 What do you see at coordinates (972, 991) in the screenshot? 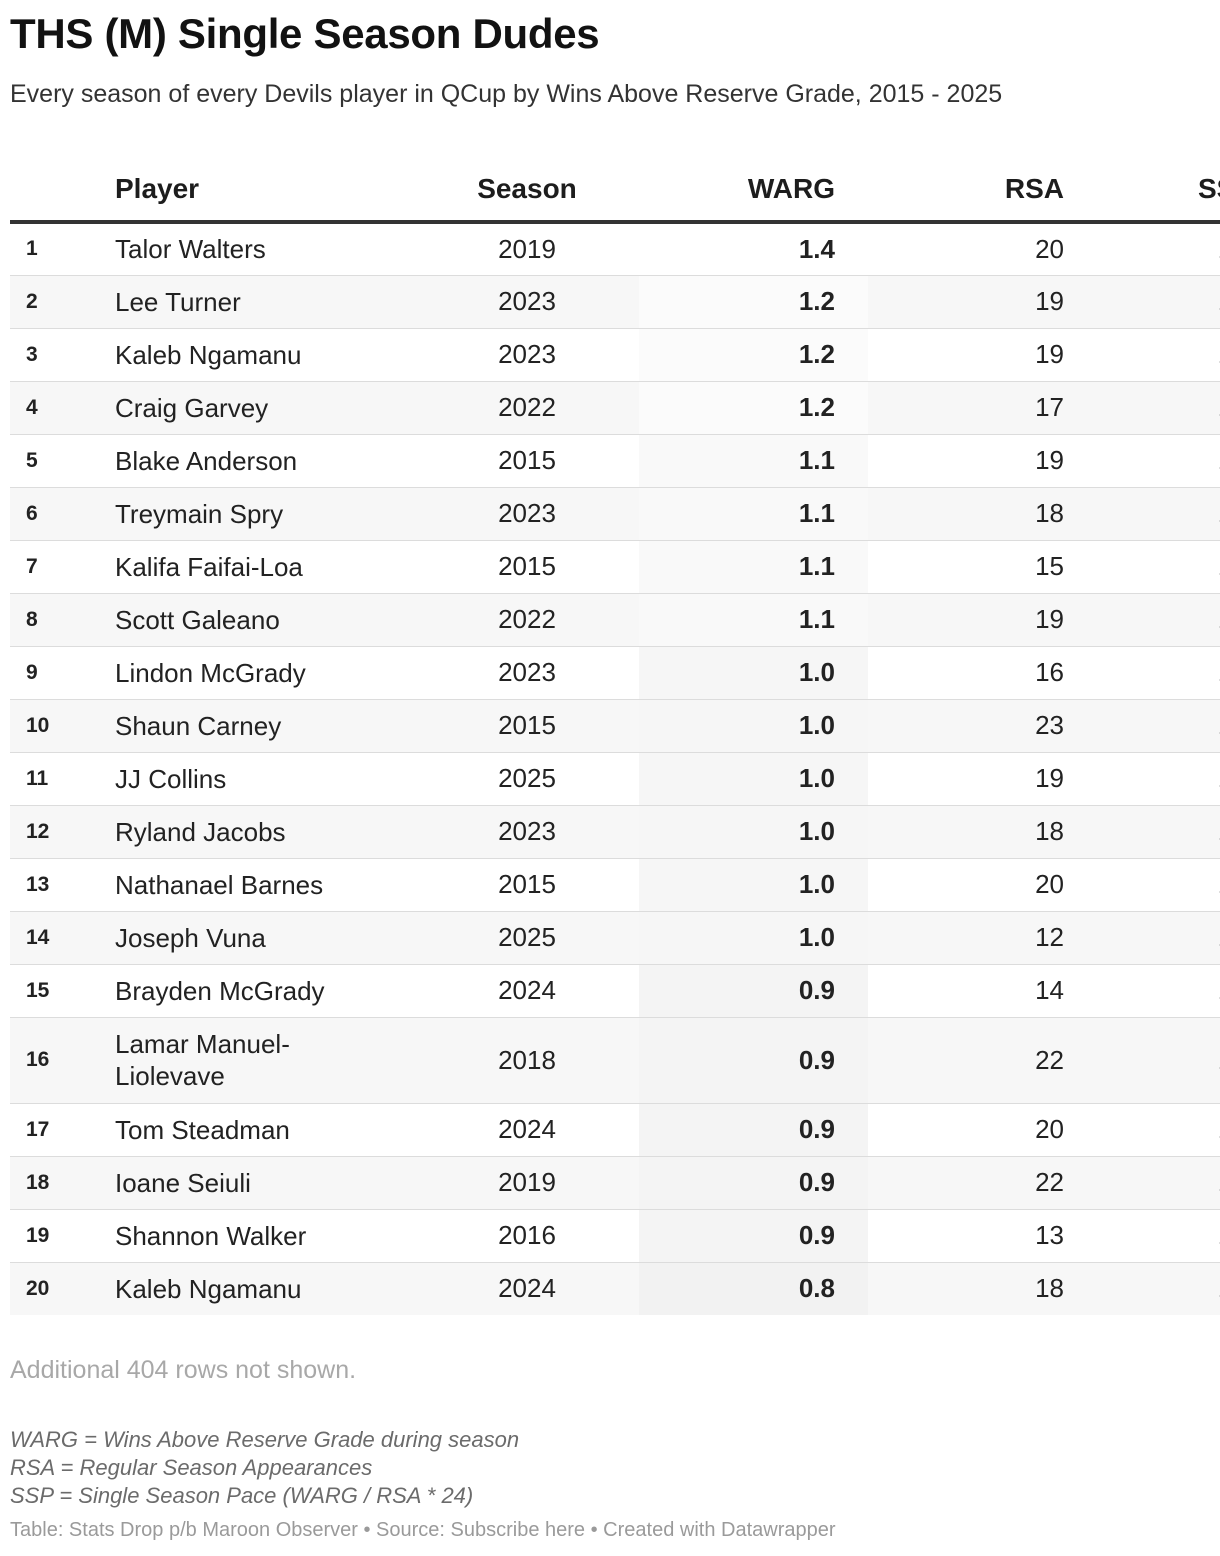
I see `row-rsa: 14` at bounding box center [972, 991].